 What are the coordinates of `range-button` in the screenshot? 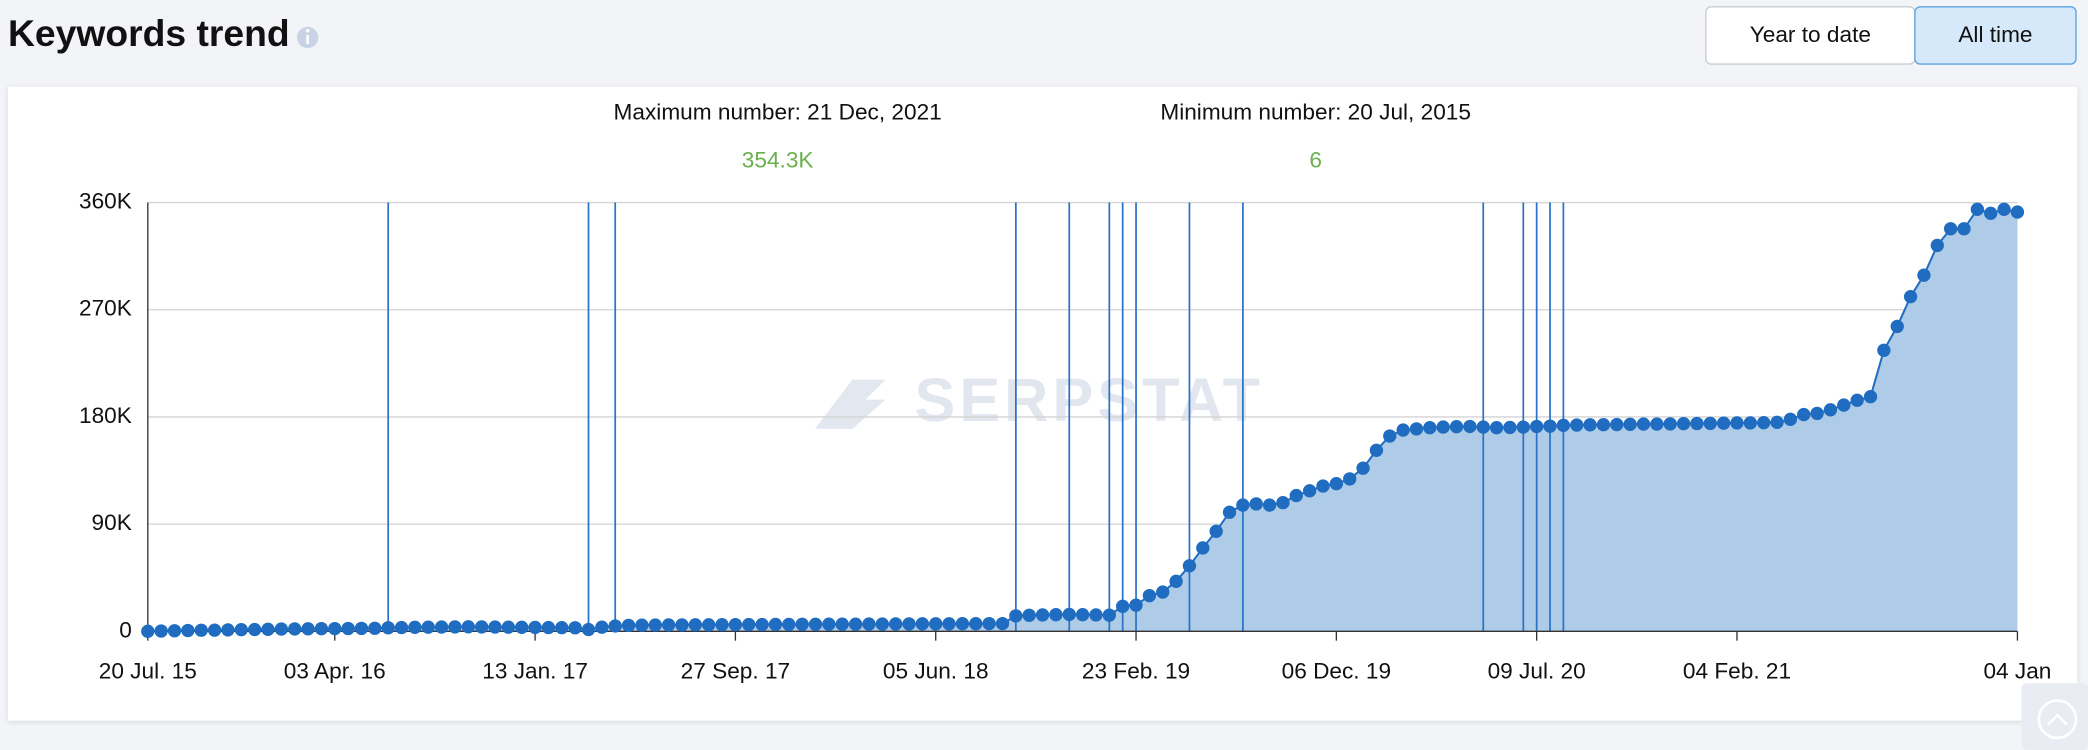 It's located at (1995, 35).